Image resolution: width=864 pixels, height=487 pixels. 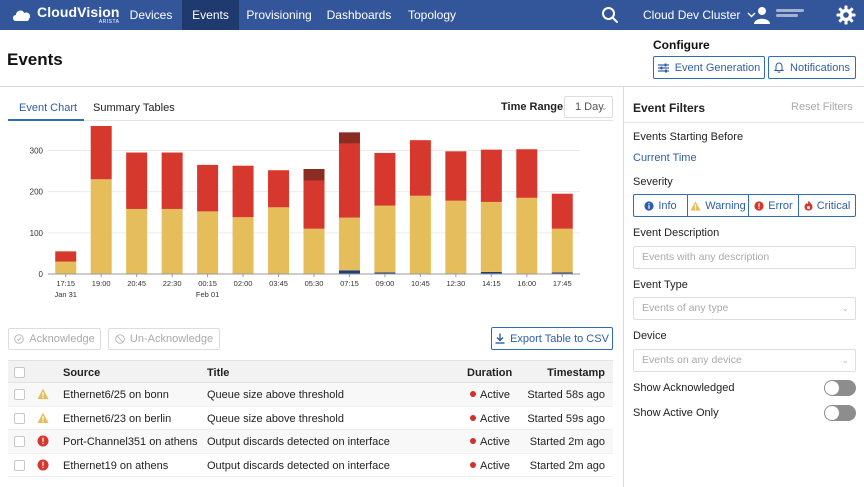 What do you see at coordinates (744, 308) in the screenshot?
I see `event-type-select: Events of any type ⌄` at bounding box center [744, 308].